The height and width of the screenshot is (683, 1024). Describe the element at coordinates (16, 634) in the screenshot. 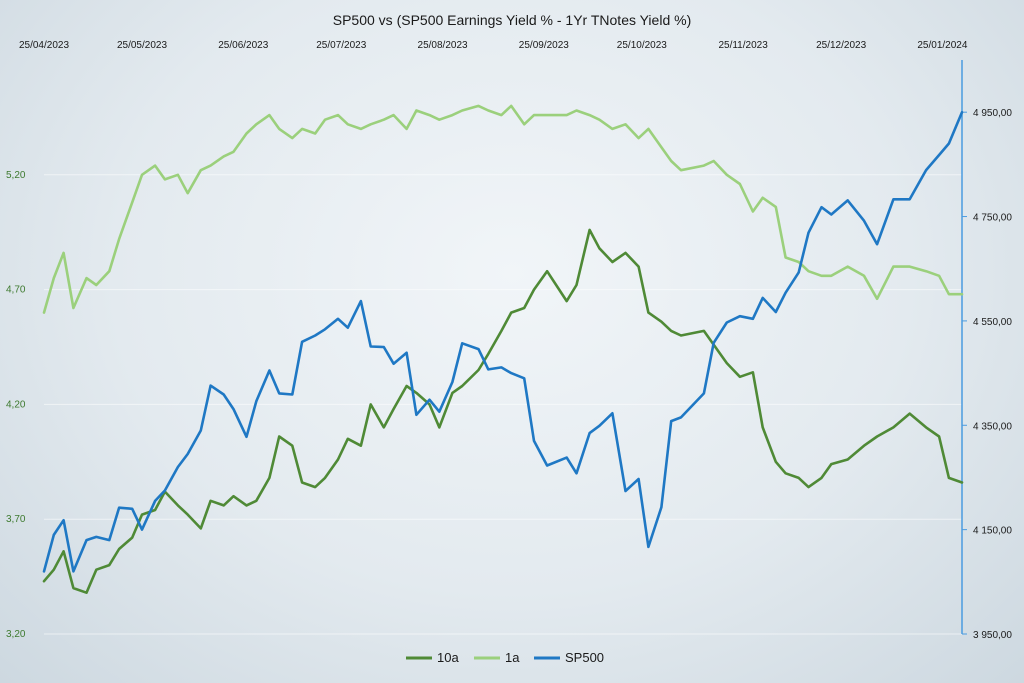

I see `left-axis-tick-label: 3,20` at that location.